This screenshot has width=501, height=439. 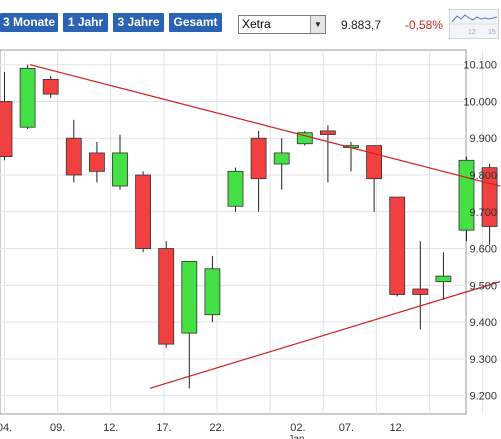 What do you see at coordinates (216, 428) in the screenshot?
I see `x-tick-label: 22.` at bounding box center [216, 428].